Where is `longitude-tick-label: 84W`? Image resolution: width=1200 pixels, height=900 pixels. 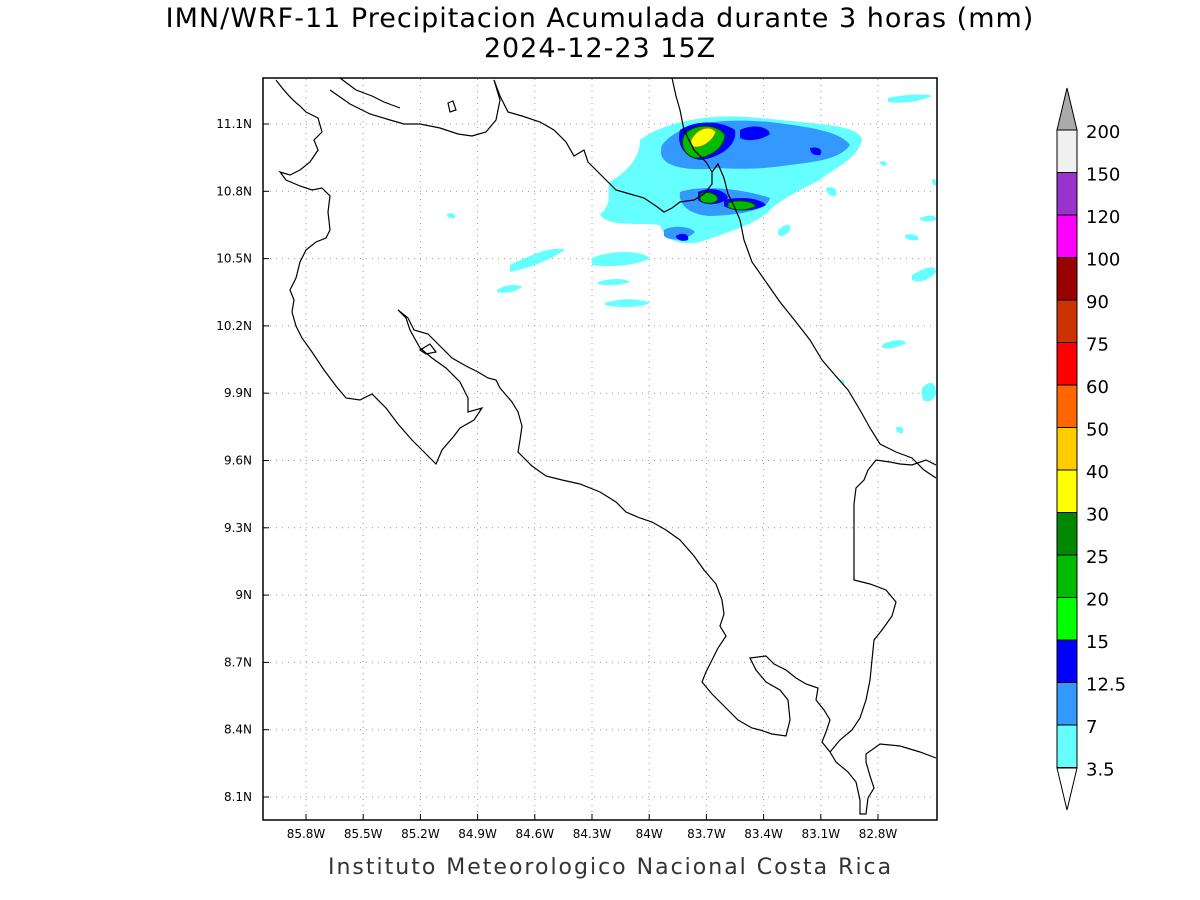 longitude-tick-label: 84W is located at coordinates (649, 834).